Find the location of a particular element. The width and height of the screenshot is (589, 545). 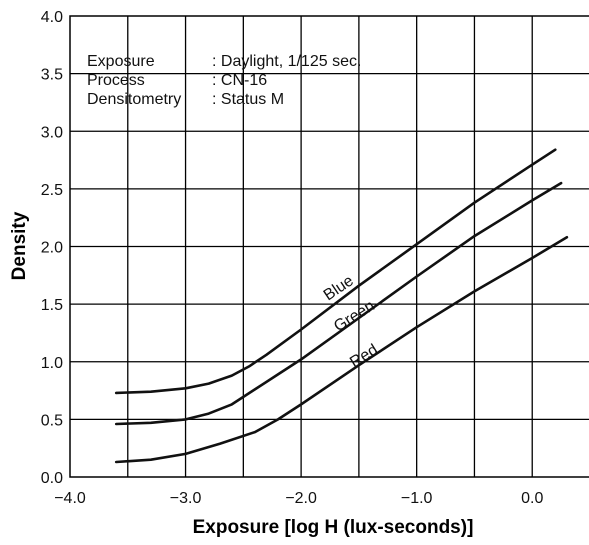

y-axis-title: Density is located at coordinates (19, 245).